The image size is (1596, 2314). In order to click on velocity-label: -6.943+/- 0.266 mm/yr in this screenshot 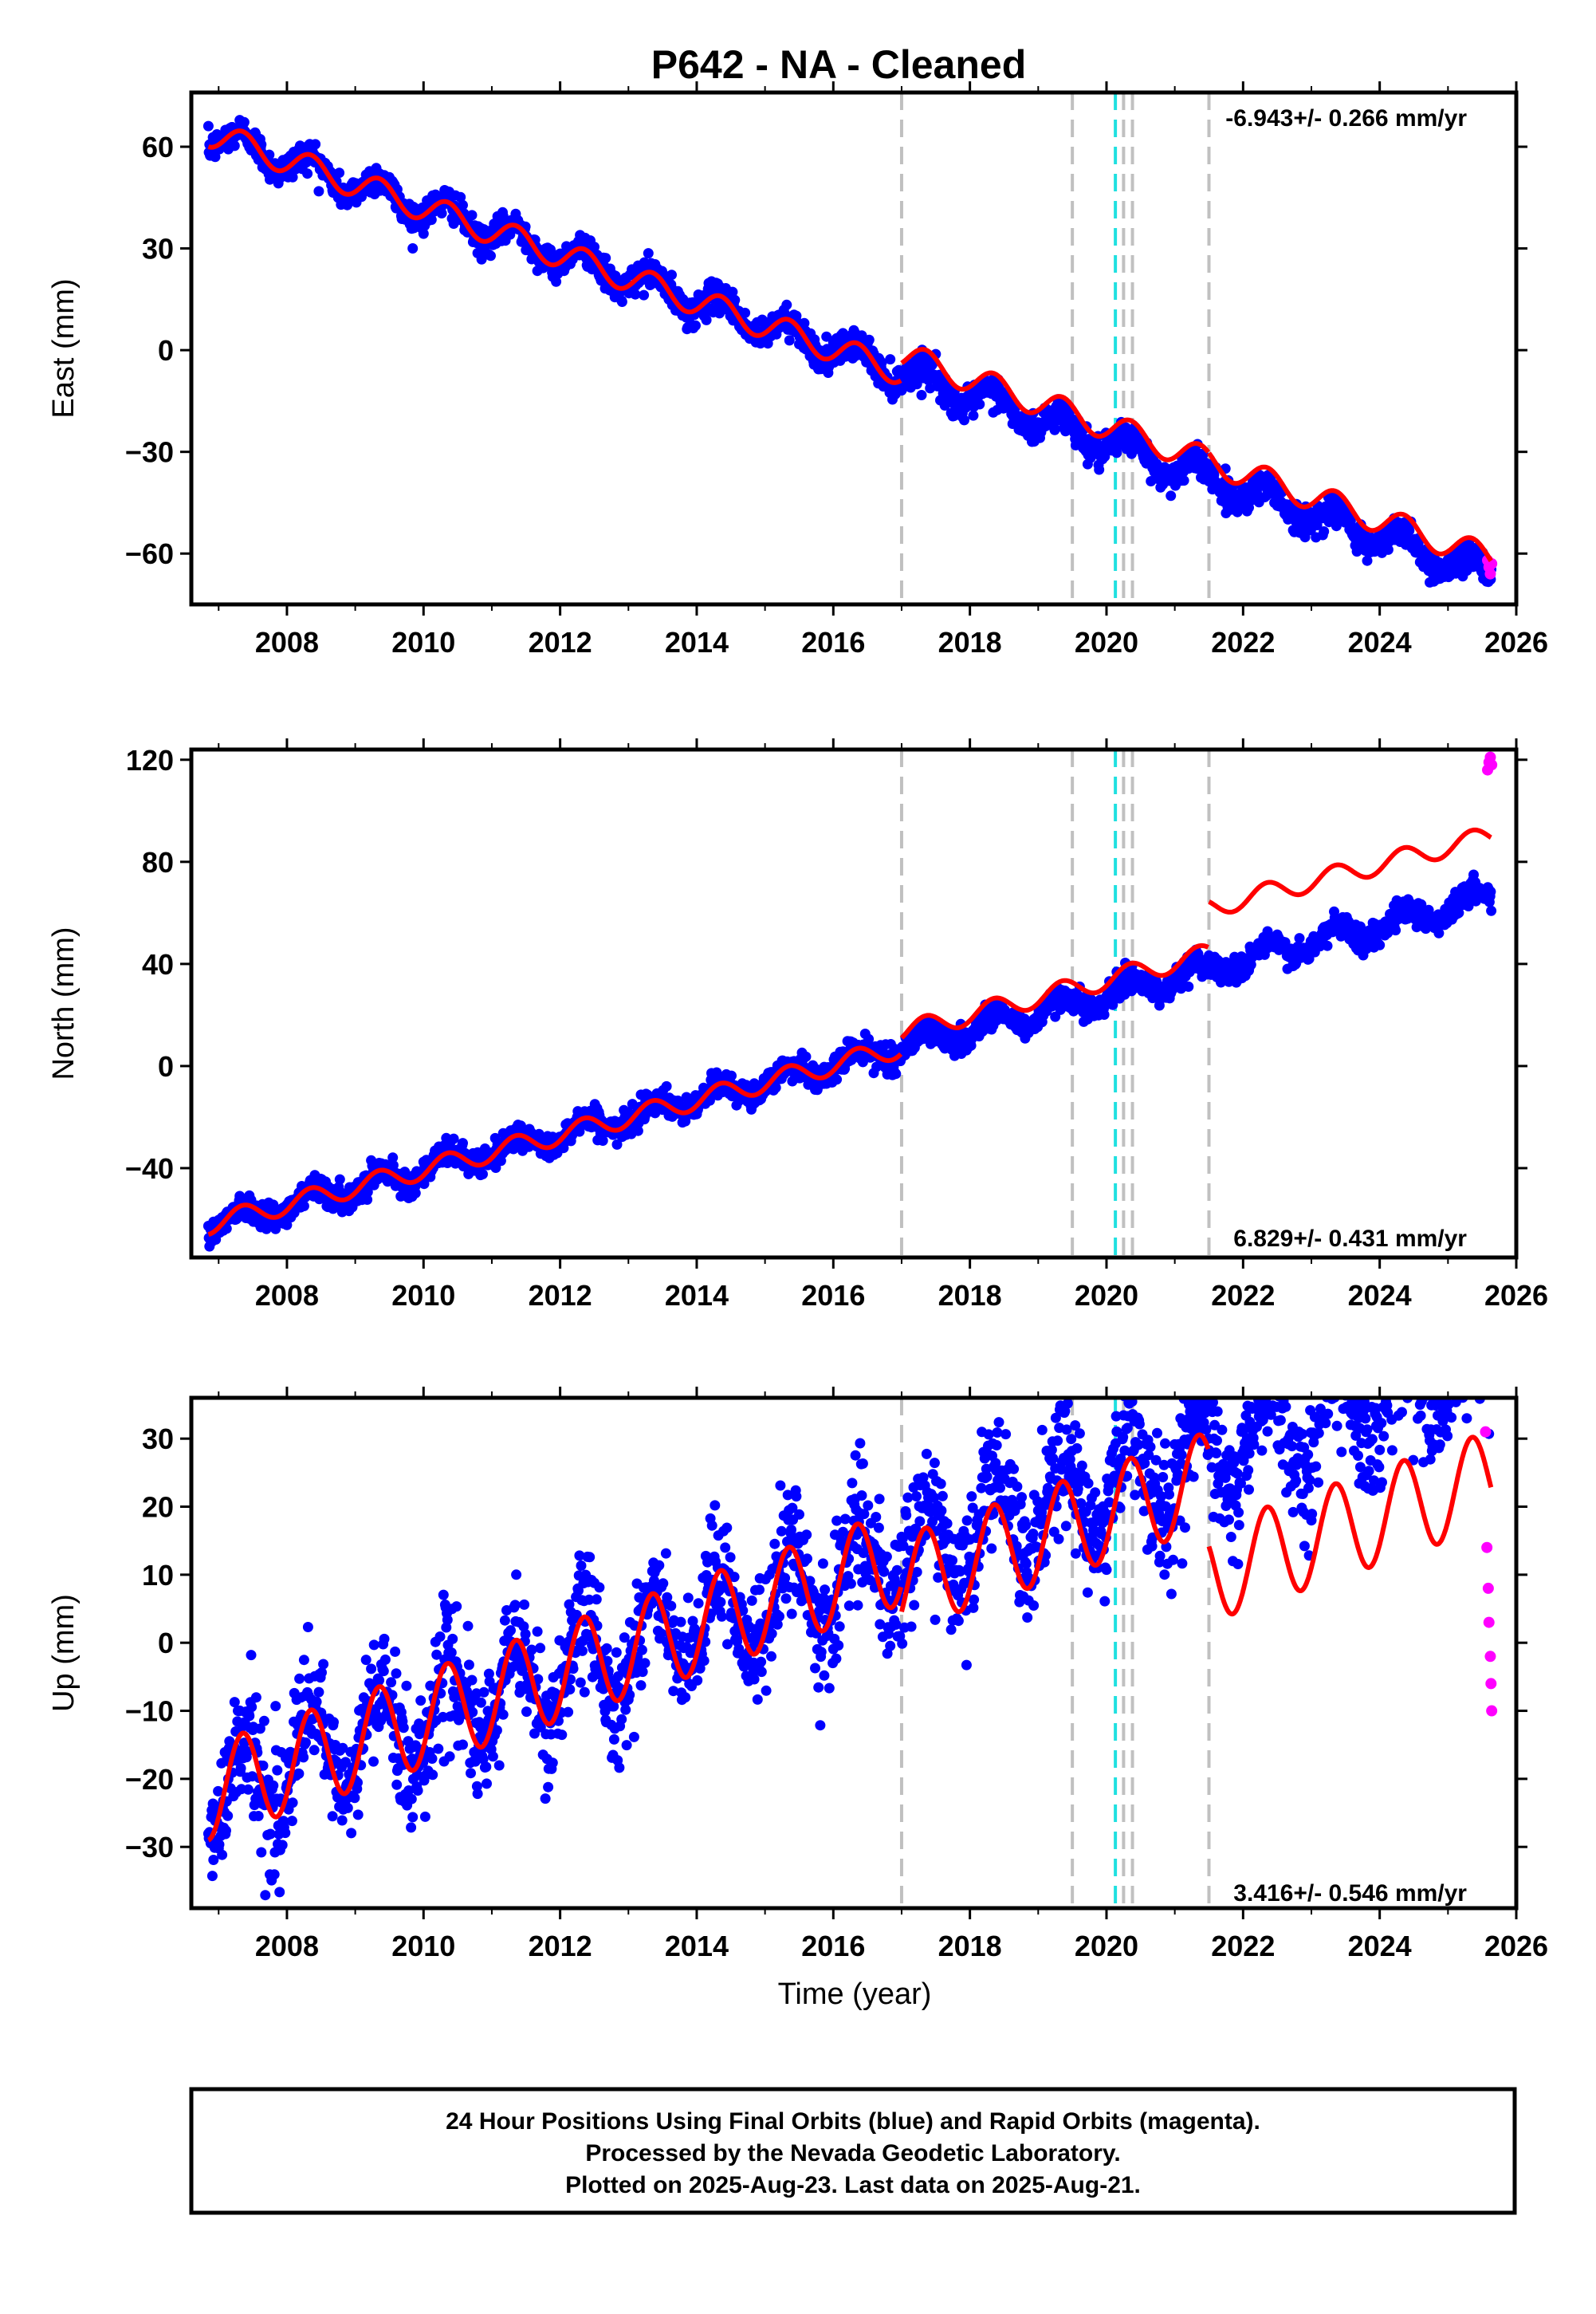, I will do `click(1346, 119)`.